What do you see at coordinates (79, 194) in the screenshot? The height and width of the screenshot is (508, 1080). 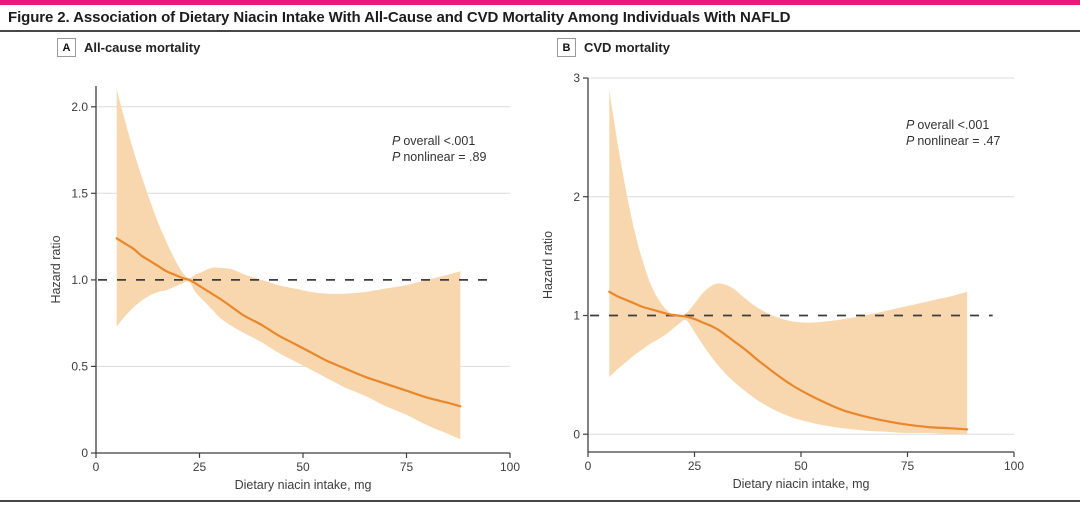 I see `y-tick-label: 1.5` at bounding box center [79, 194].